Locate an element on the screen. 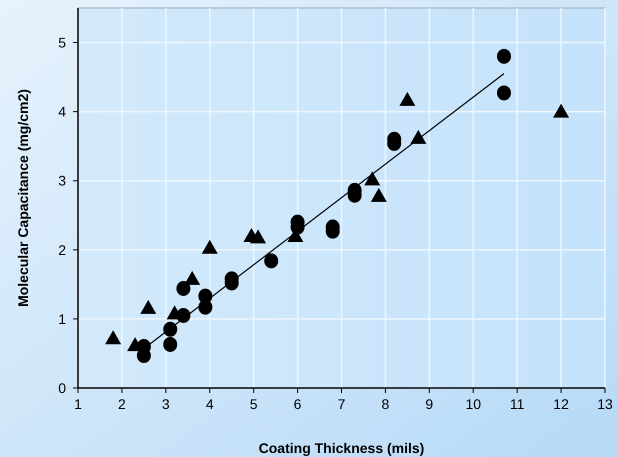  x-tick-label: 3 is located at coordinates (166, 404).